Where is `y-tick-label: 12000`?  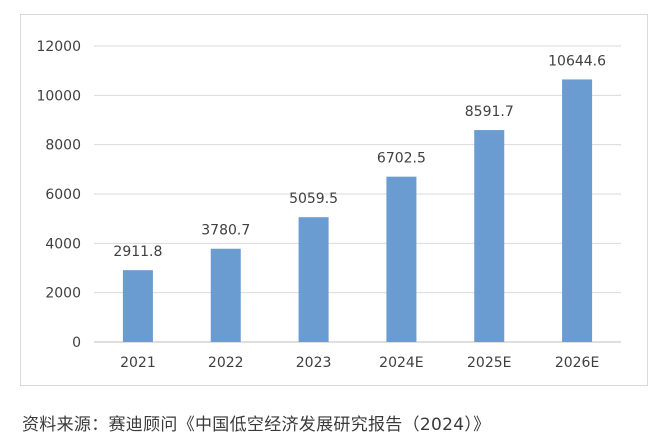 y-tick-label: 12000 is located at coordinates (58, 47).